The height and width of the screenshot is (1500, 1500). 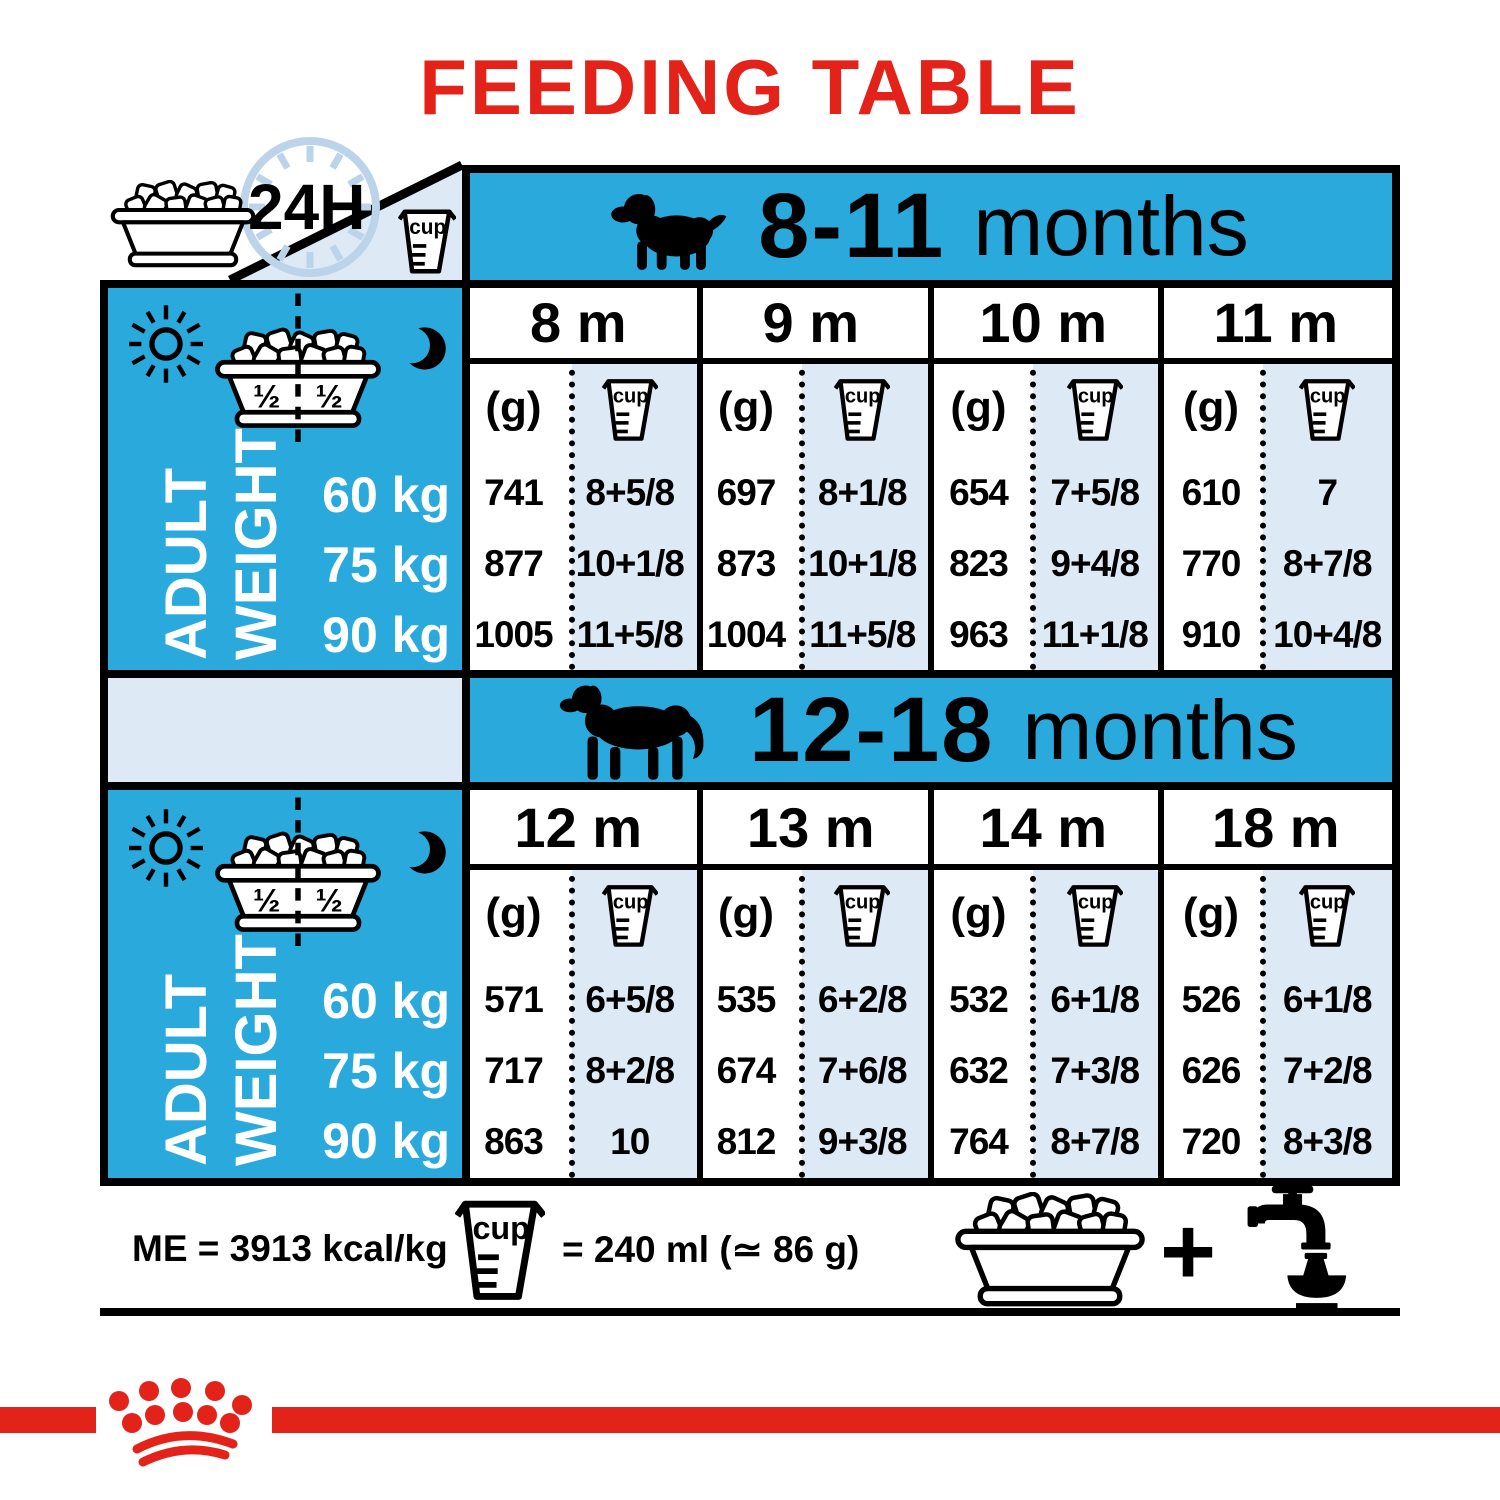 What do you see at coordinates (1043, 1021) in the screenshot?
I see `month-data-column: (g) cup 532 6+1/8 632 7+3/8 764 8+7/8` at bounding box center [1043, 1021].